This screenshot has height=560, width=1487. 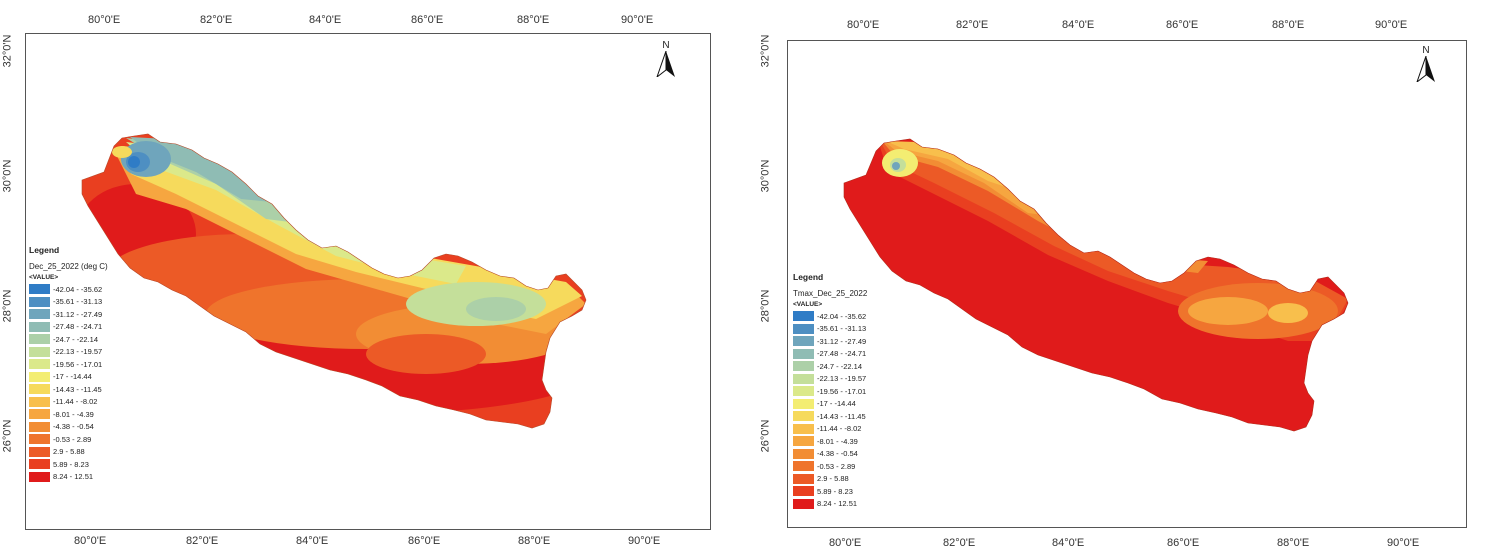 I want to click on lon-tick-bottom: 86°0'E, so click(x=424, y=541).